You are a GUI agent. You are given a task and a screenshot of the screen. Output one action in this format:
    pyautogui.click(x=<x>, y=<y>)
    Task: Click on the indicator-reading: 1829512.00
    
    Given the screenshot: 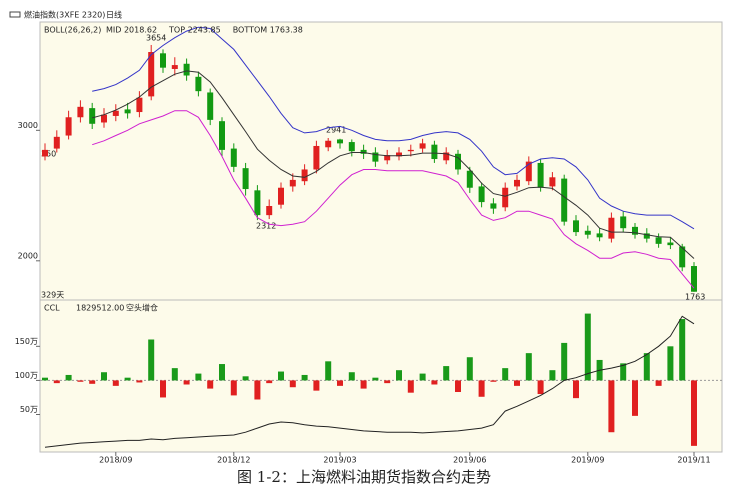 What is the action you would take?
    pyautogui.click(x=100, y=308)
    